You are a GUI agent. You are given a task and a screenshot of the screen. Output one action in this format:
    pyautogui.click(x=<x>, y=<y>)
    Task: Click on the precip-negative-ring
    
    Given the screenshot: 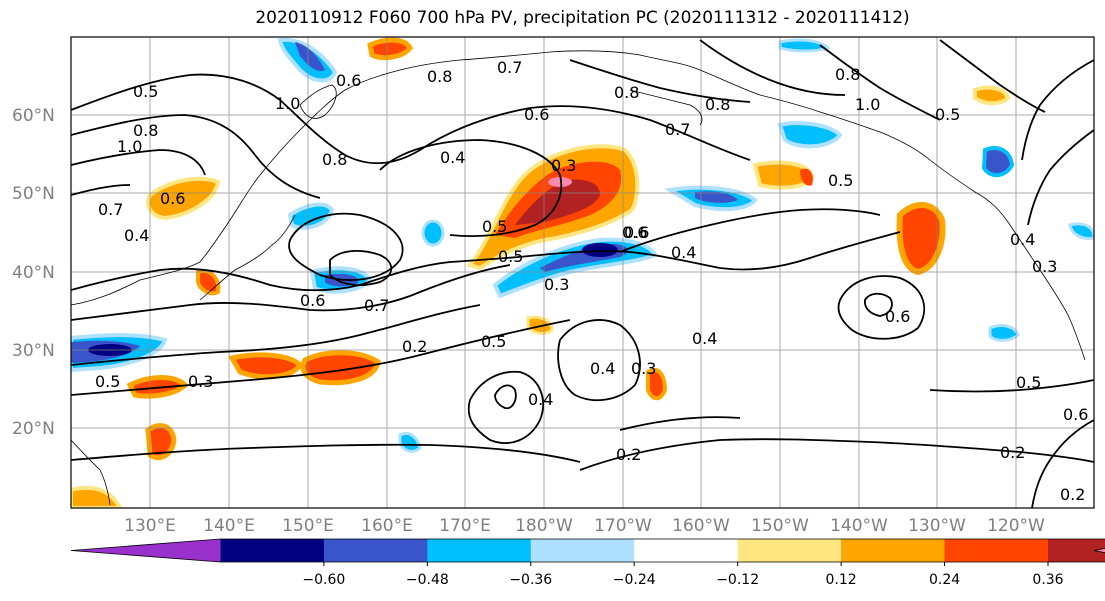 What is the action you would take?
    pyautogui.click(x=1081, y=231)
    